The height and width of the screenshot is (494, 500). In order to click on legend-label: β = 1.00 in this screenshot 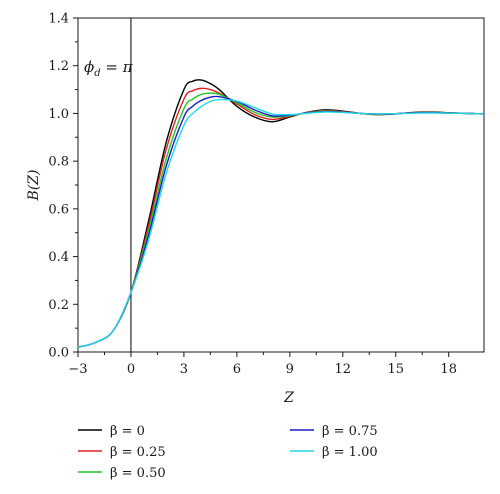, I will do `click(350, 452)`.